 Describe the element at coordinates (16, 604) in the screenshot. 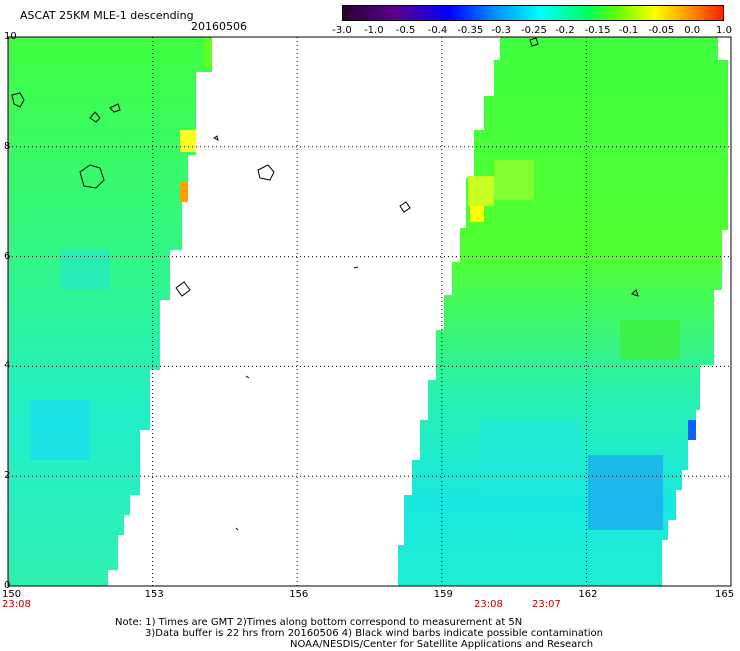

I see `pass-time-left: 23:08` at that location.